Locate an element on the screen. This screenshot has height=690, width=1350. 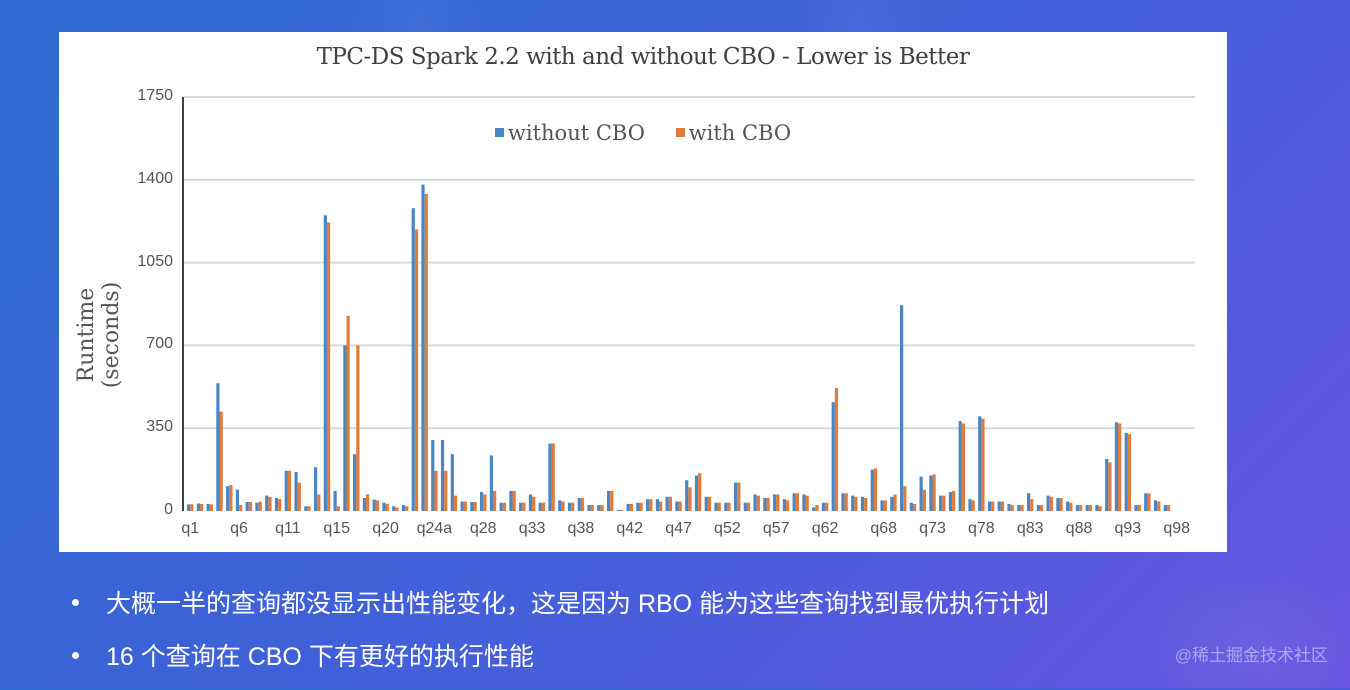
bar-with-cbo-q87 is located at coordinates (1071, 506).